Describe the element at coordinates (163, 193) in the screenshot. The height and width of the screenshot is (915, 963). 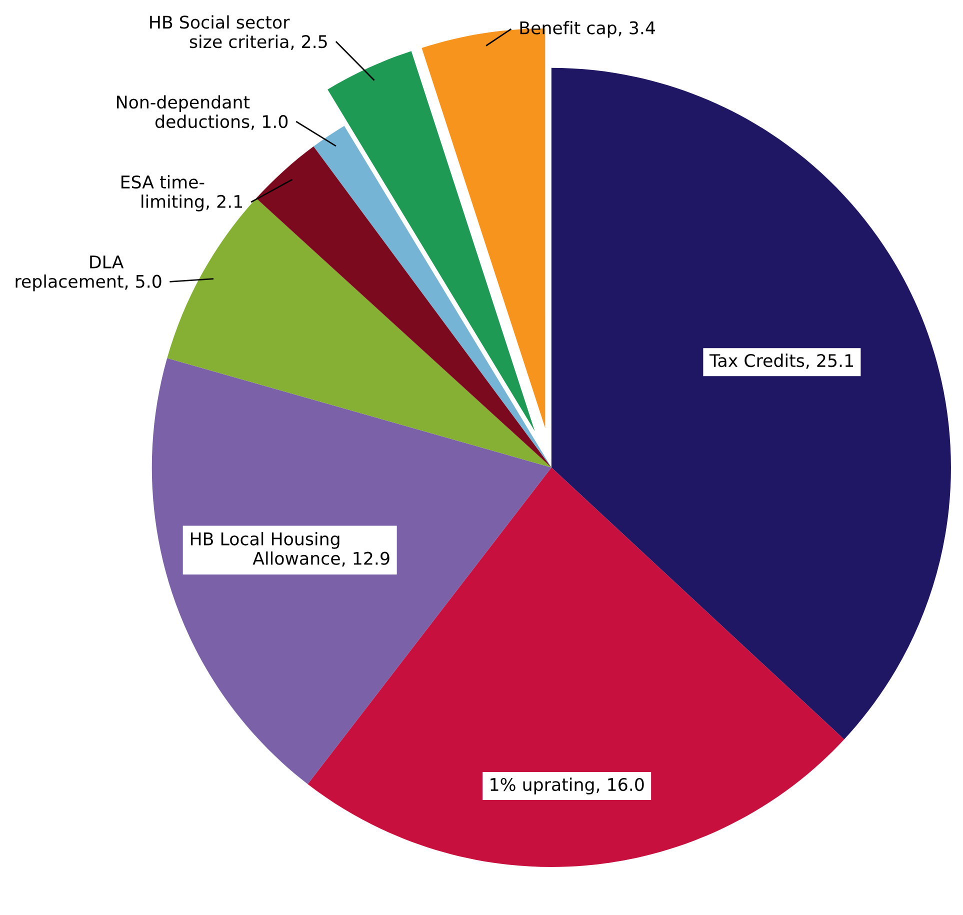
I see `slice-label: ESA time- limiting` at that location.